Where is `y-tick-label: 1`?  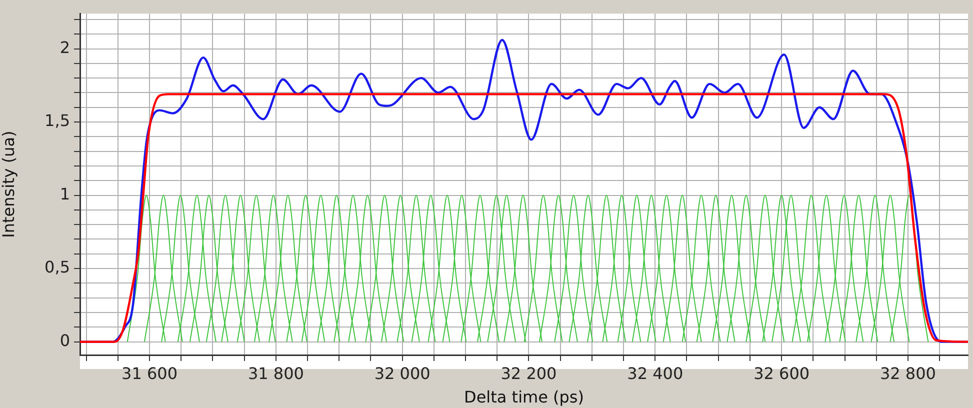 y-tick-label: 1 is located at coordinates (65, 194).